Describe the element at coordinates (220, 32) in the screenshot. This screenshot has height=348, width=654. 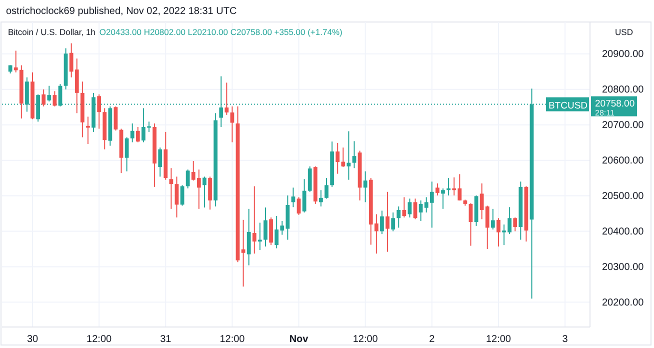
I see `annotation: O20433.00 H20802.00 L20210.00 C20758.00 +355.00 (+1.74%)` at that location.